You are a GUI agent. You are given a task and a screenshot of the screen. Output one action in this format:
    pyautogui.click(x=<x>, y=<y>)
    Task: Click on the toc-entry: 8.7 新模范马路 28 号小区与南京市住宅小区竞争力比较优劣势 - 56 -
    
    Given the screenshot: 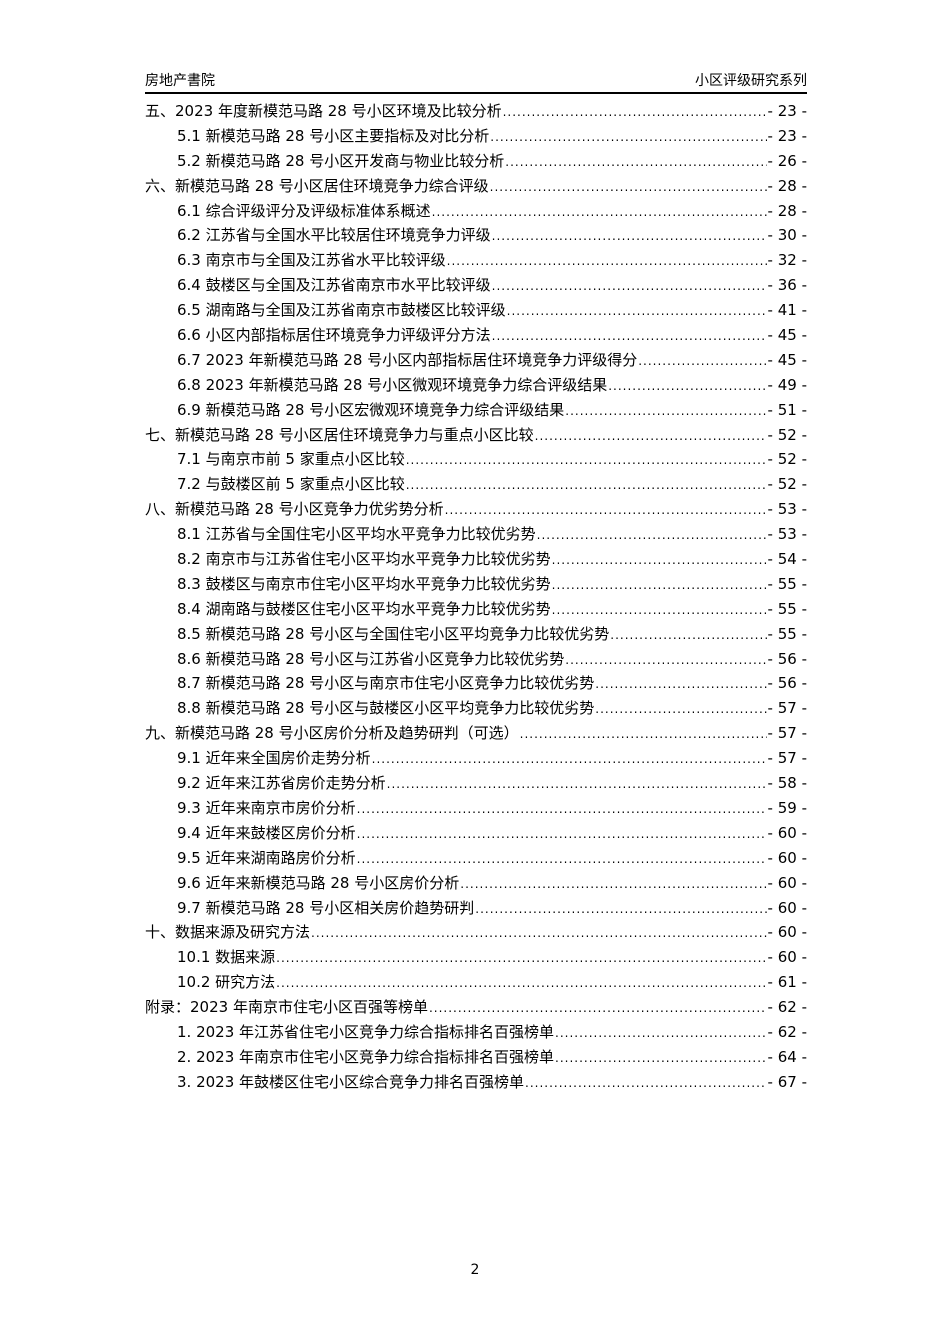 What is the action you would take?
    pyautogui.click(x=476, y=683)
    